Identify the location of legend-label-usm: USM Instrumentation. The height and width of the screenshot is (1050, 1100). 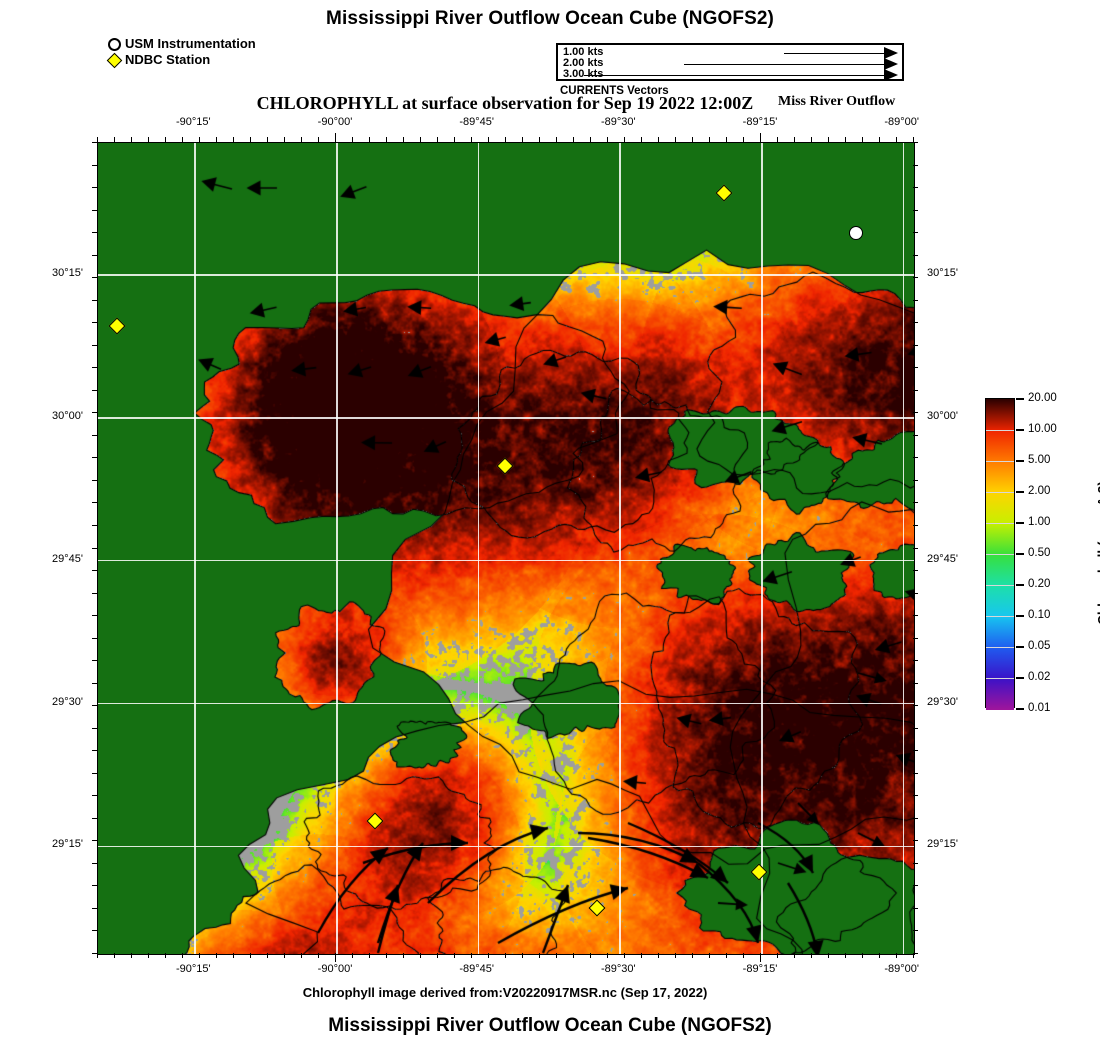
(190, 43).